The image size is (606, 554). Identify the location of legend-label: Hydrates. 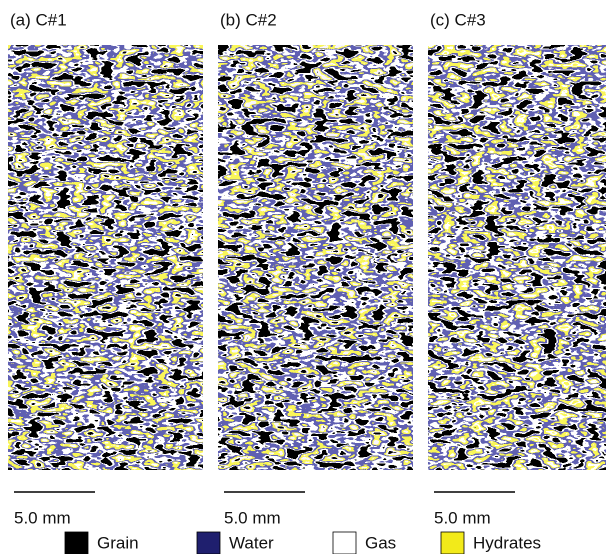
(507, 542).